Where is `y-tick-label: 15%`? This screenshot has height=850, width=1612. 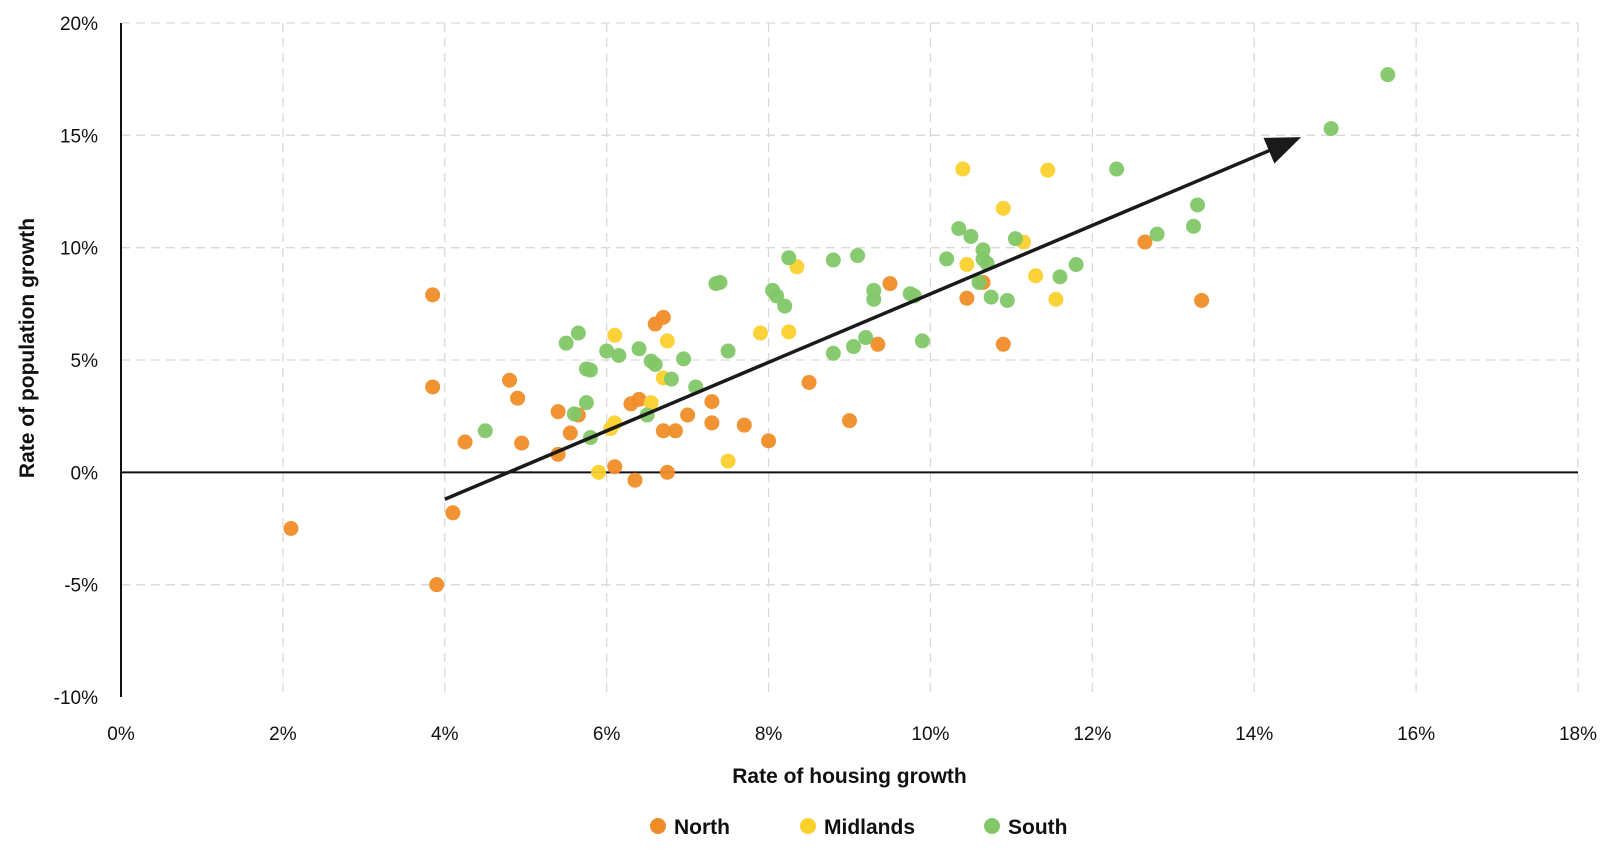 y-tick-label: 15% is located at coordinates (79, 136).